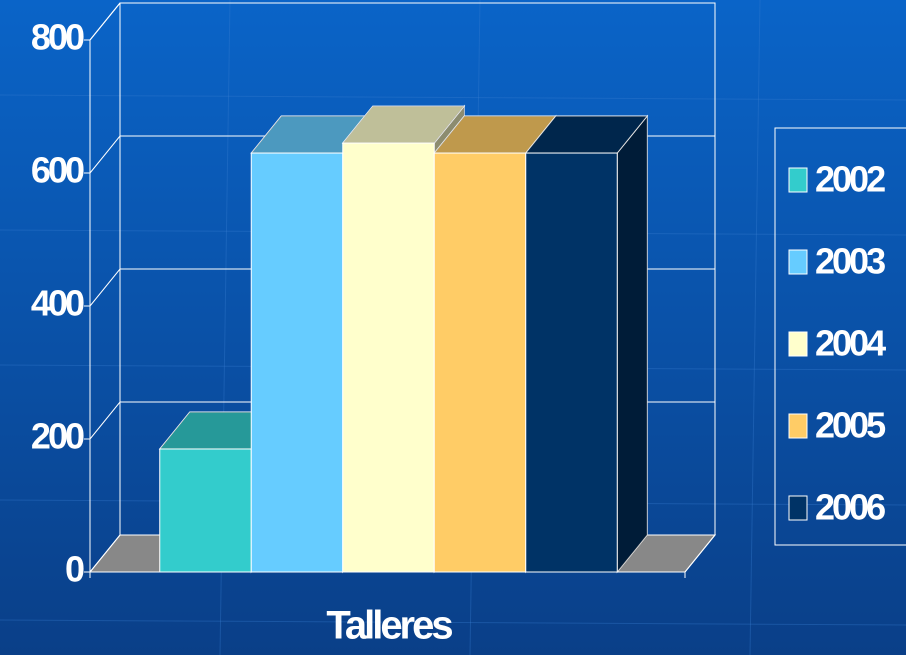  I want to click on legend-label: 2006, so click(850, 507).